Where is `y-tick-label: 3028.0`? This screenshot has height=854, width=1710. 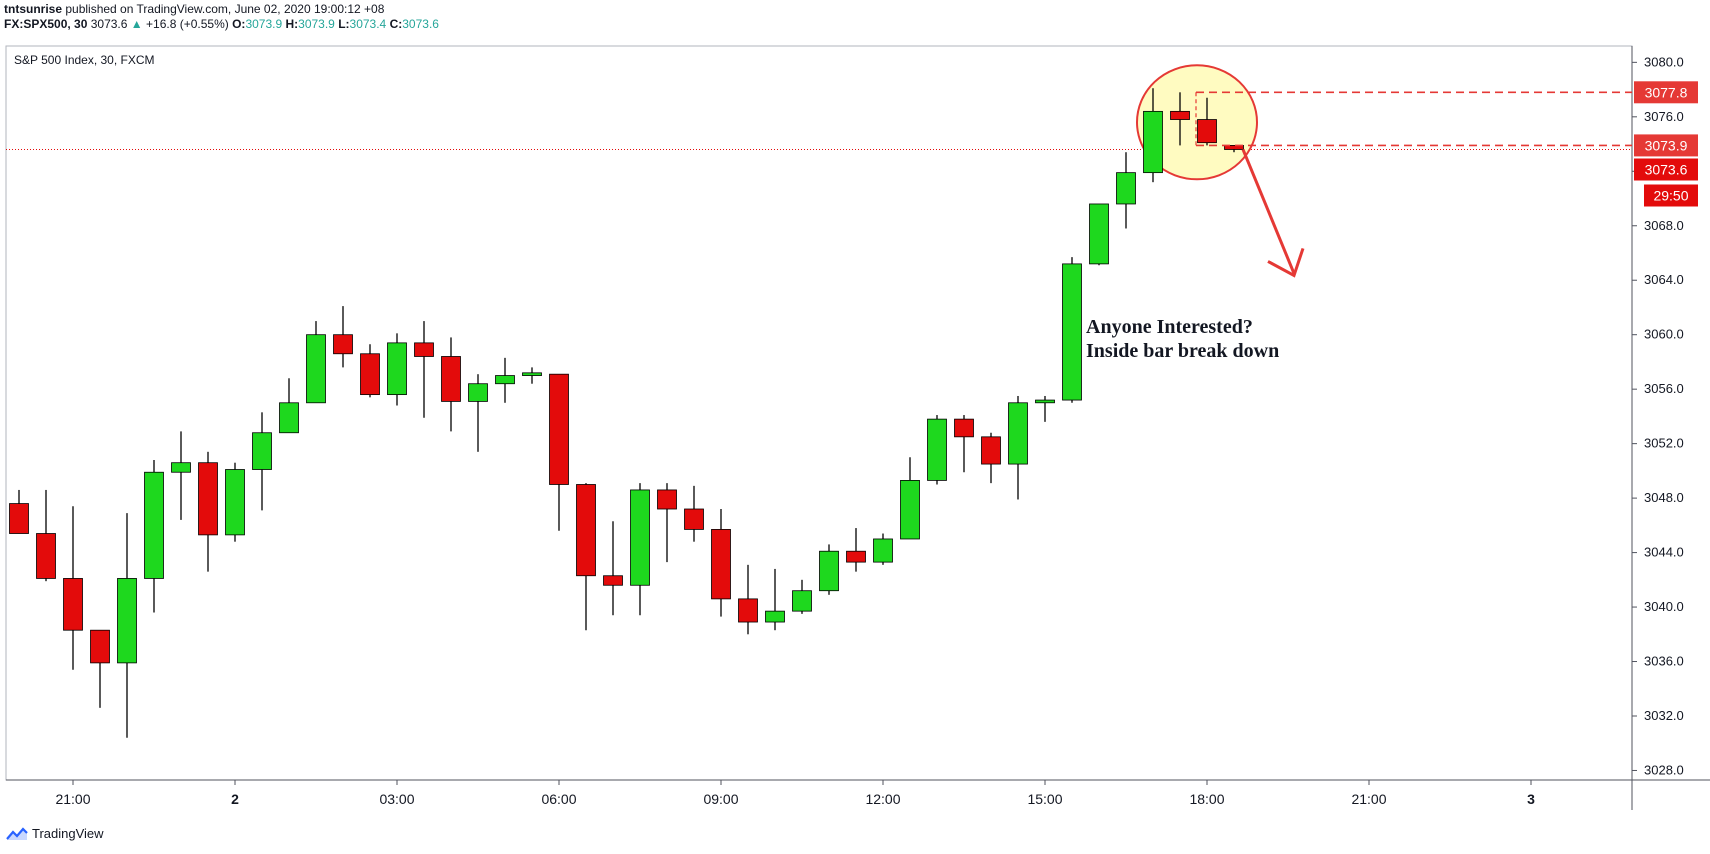
y-tick-label: 3028.0 is located at coordinates (1664, 769).